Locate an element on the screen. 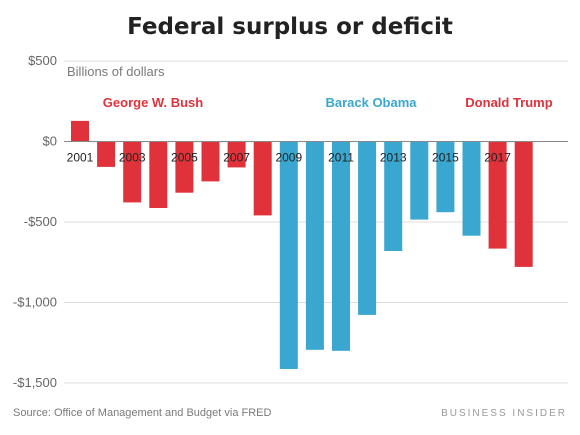  bar-2014 is located at coordinates (419, 180).